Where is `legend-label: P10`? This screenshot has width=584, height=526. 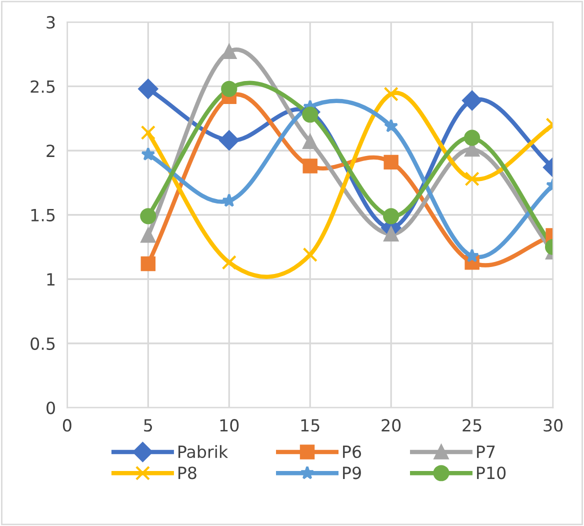 legend-label: P10 is located at coordinates (491, 473).